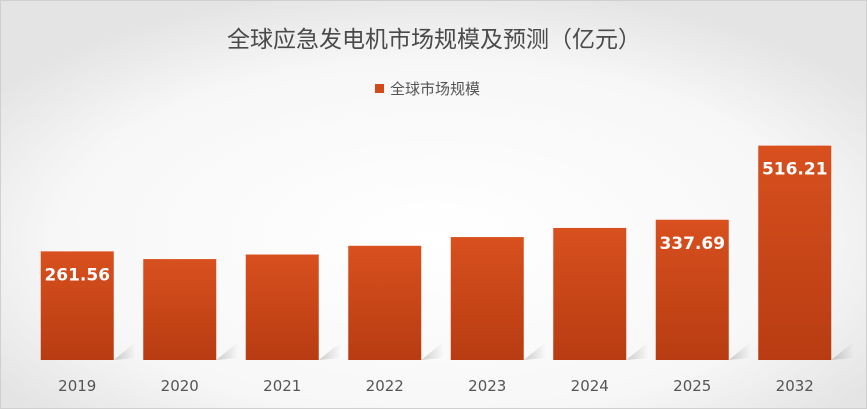  I want to click on x-tick-label-2023: 2023, so click(487, 386).